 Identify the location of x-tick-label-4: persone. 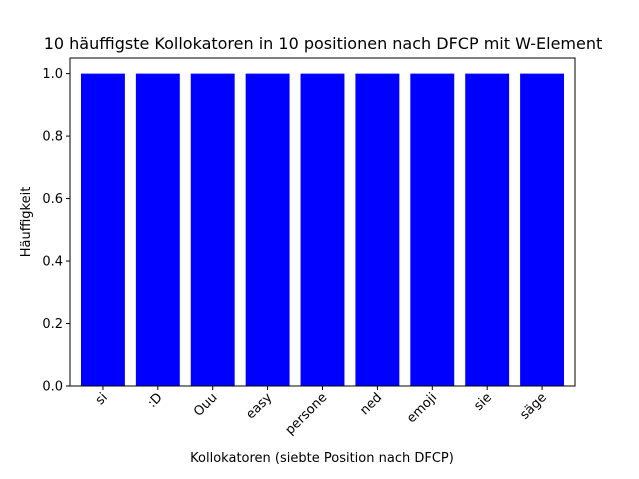
(307, 414).